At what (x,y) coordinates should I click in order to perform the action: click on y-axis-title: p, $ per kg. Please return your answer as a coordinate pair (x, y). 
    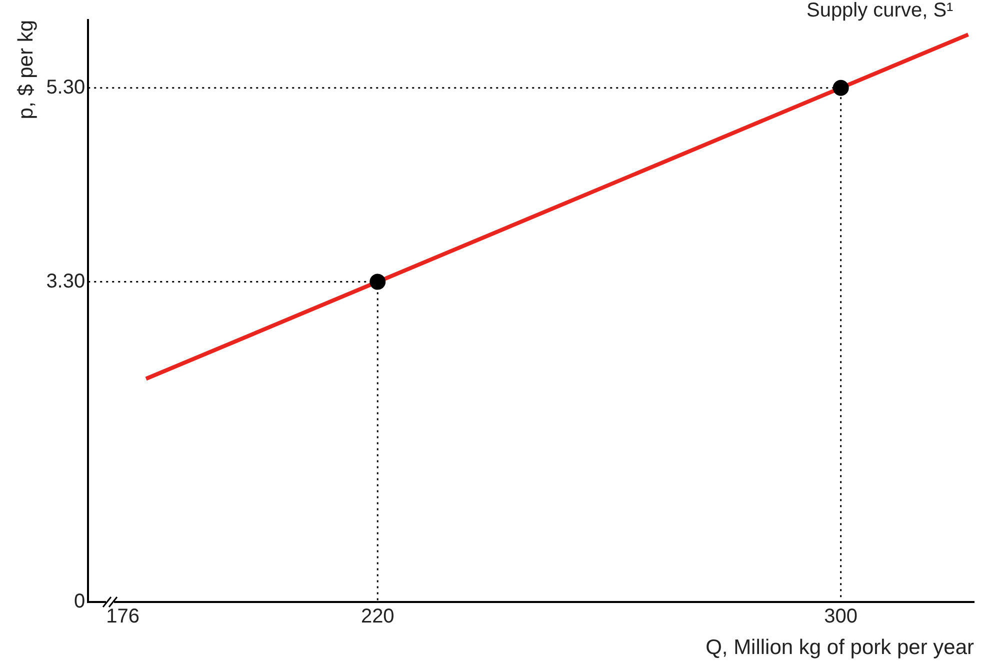
    Looking at the image, I should click on (26, 70).